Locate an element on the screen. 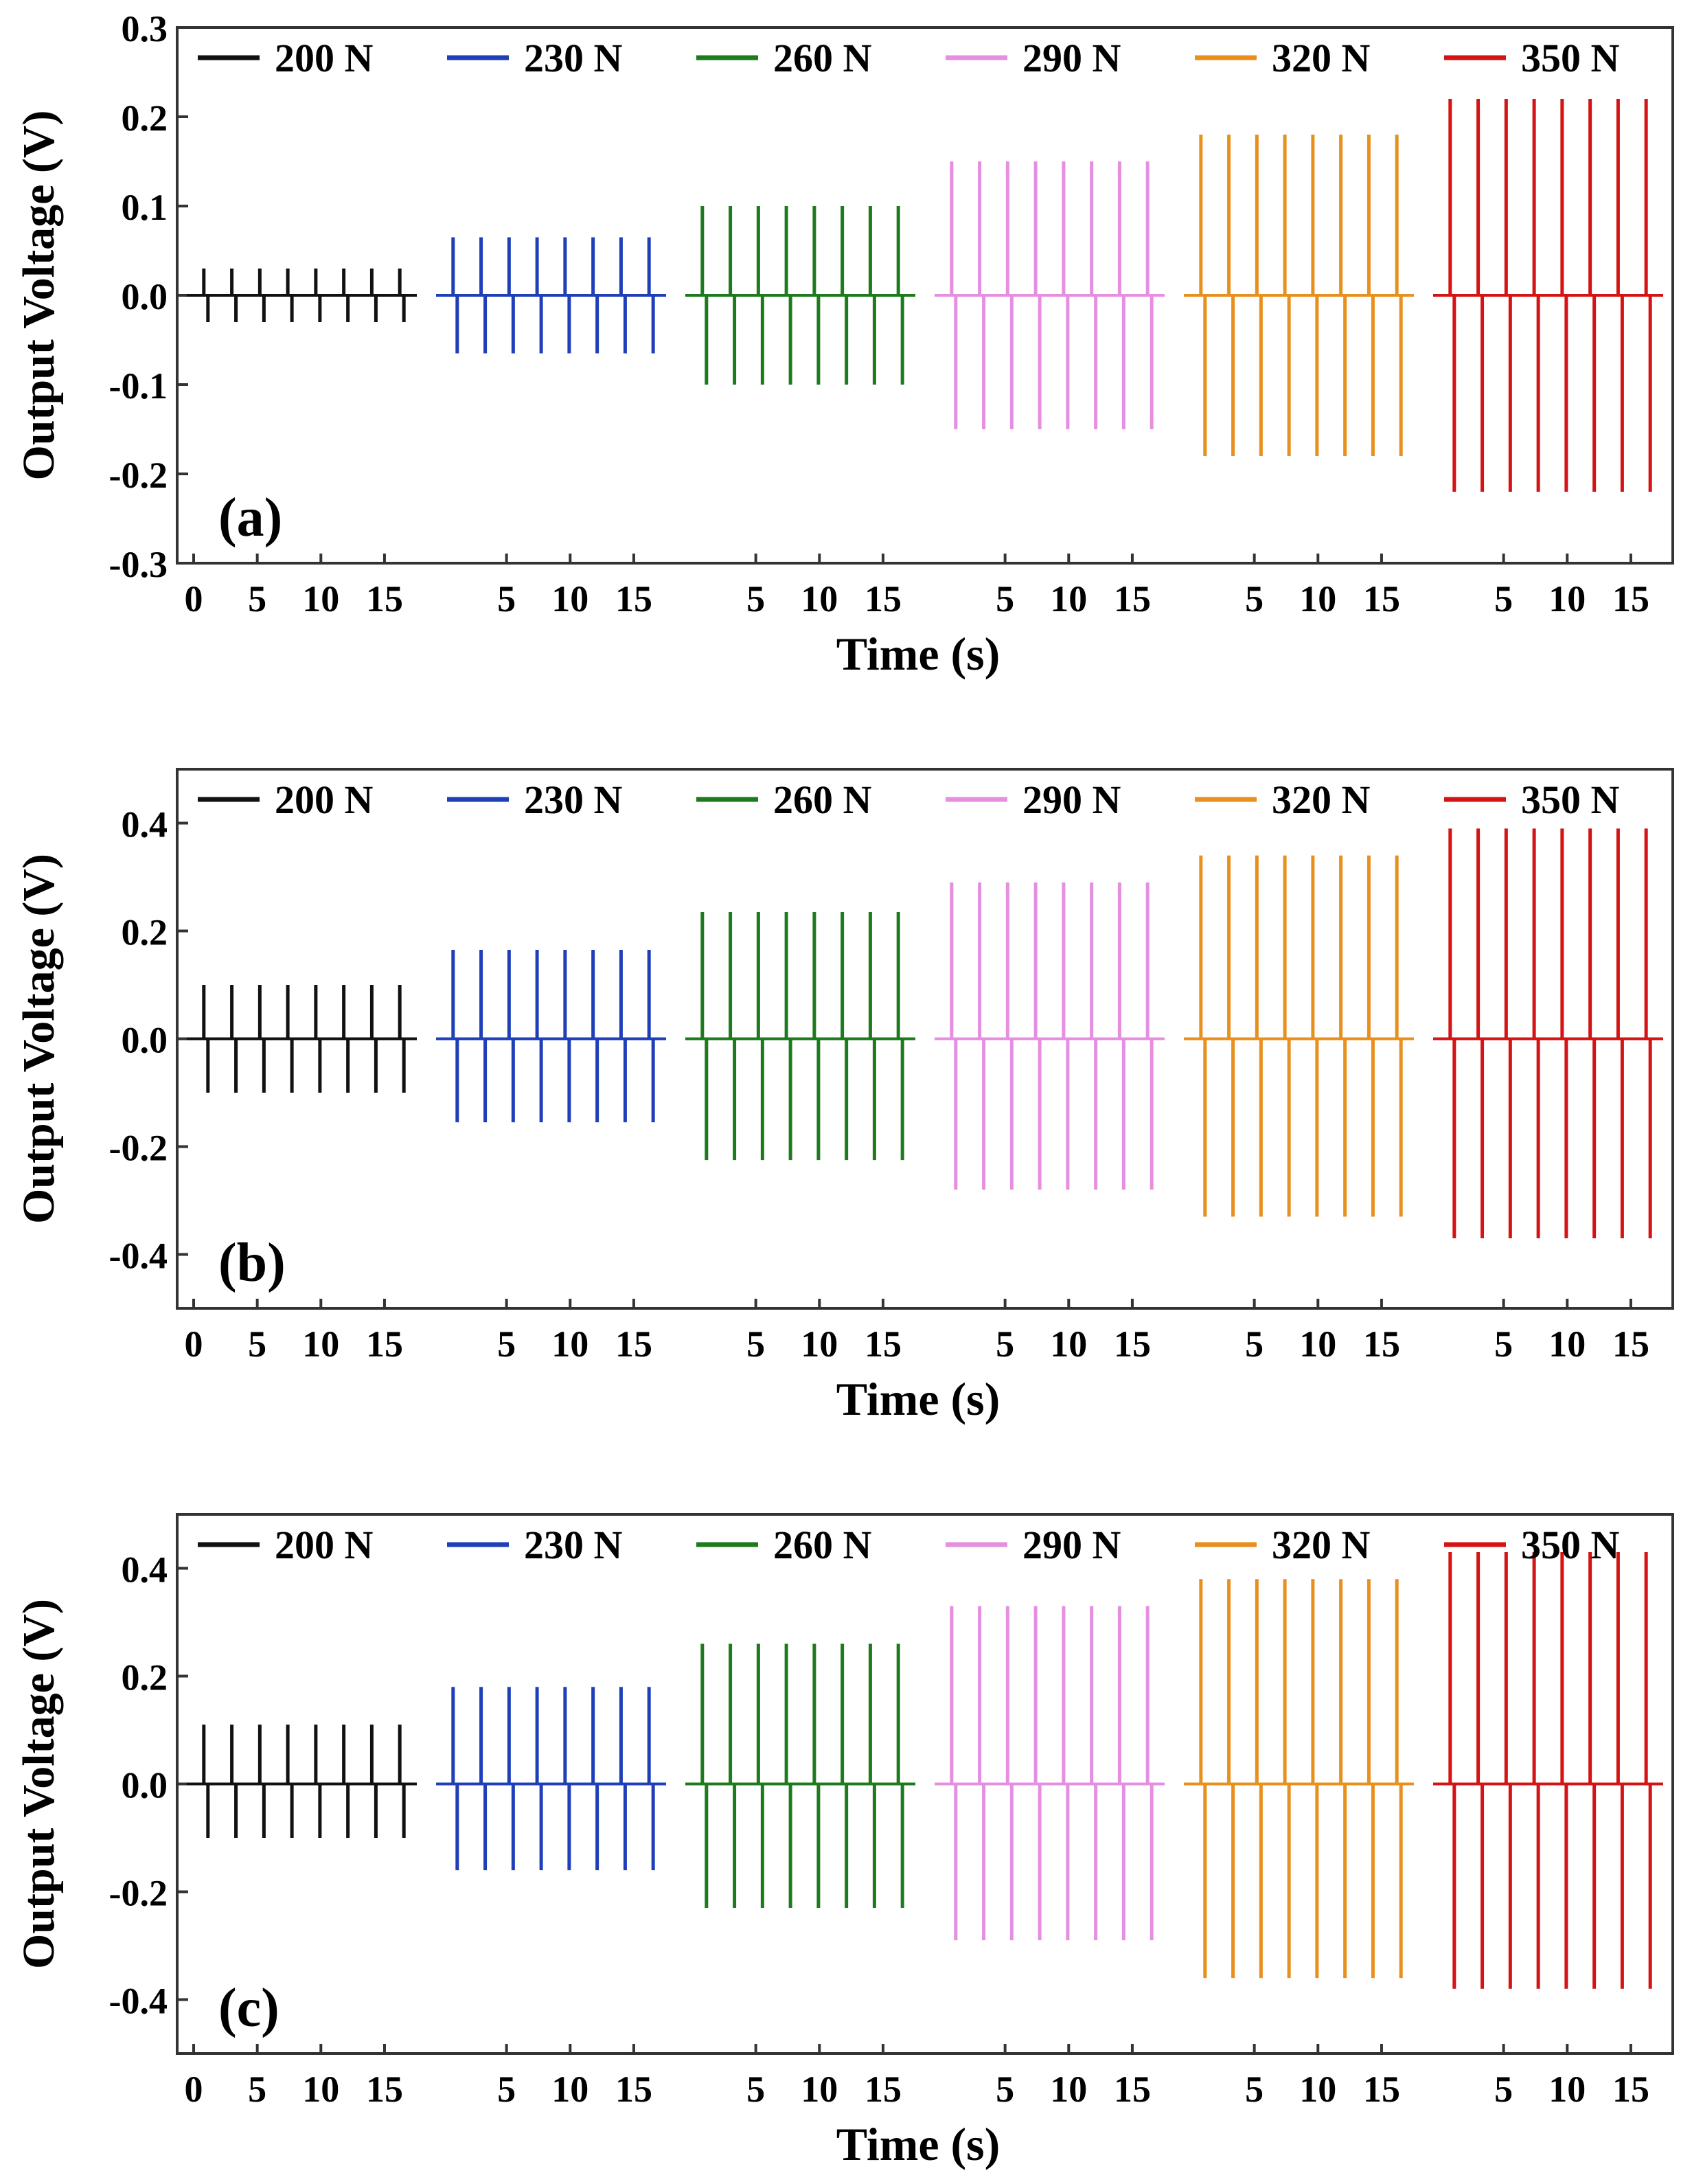  y-tick-label: 0.1 is located at coordinates (145, 207).